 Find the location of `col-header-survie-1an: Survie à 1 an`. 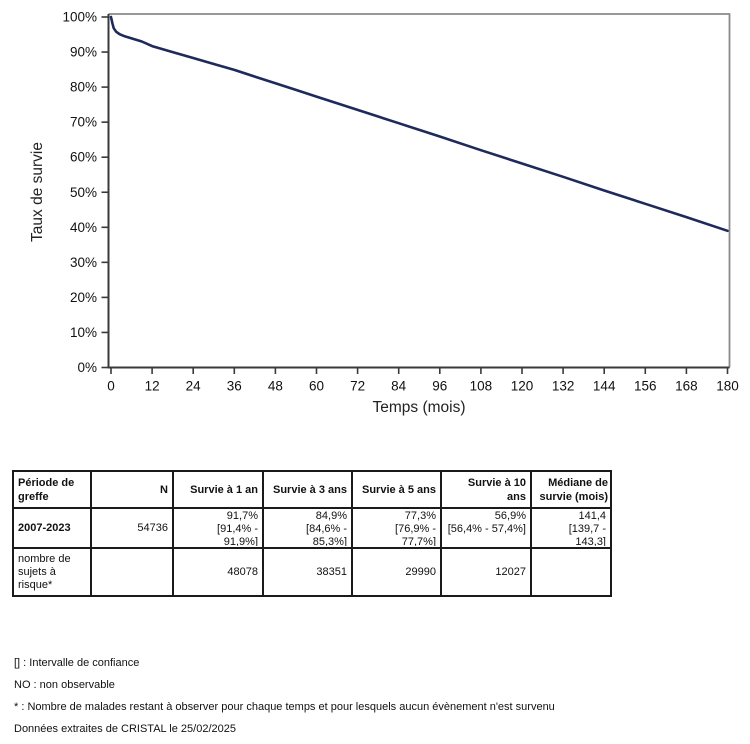

col-header-survie-1an: Survie à 1 an is located at coordinates (218, 489).